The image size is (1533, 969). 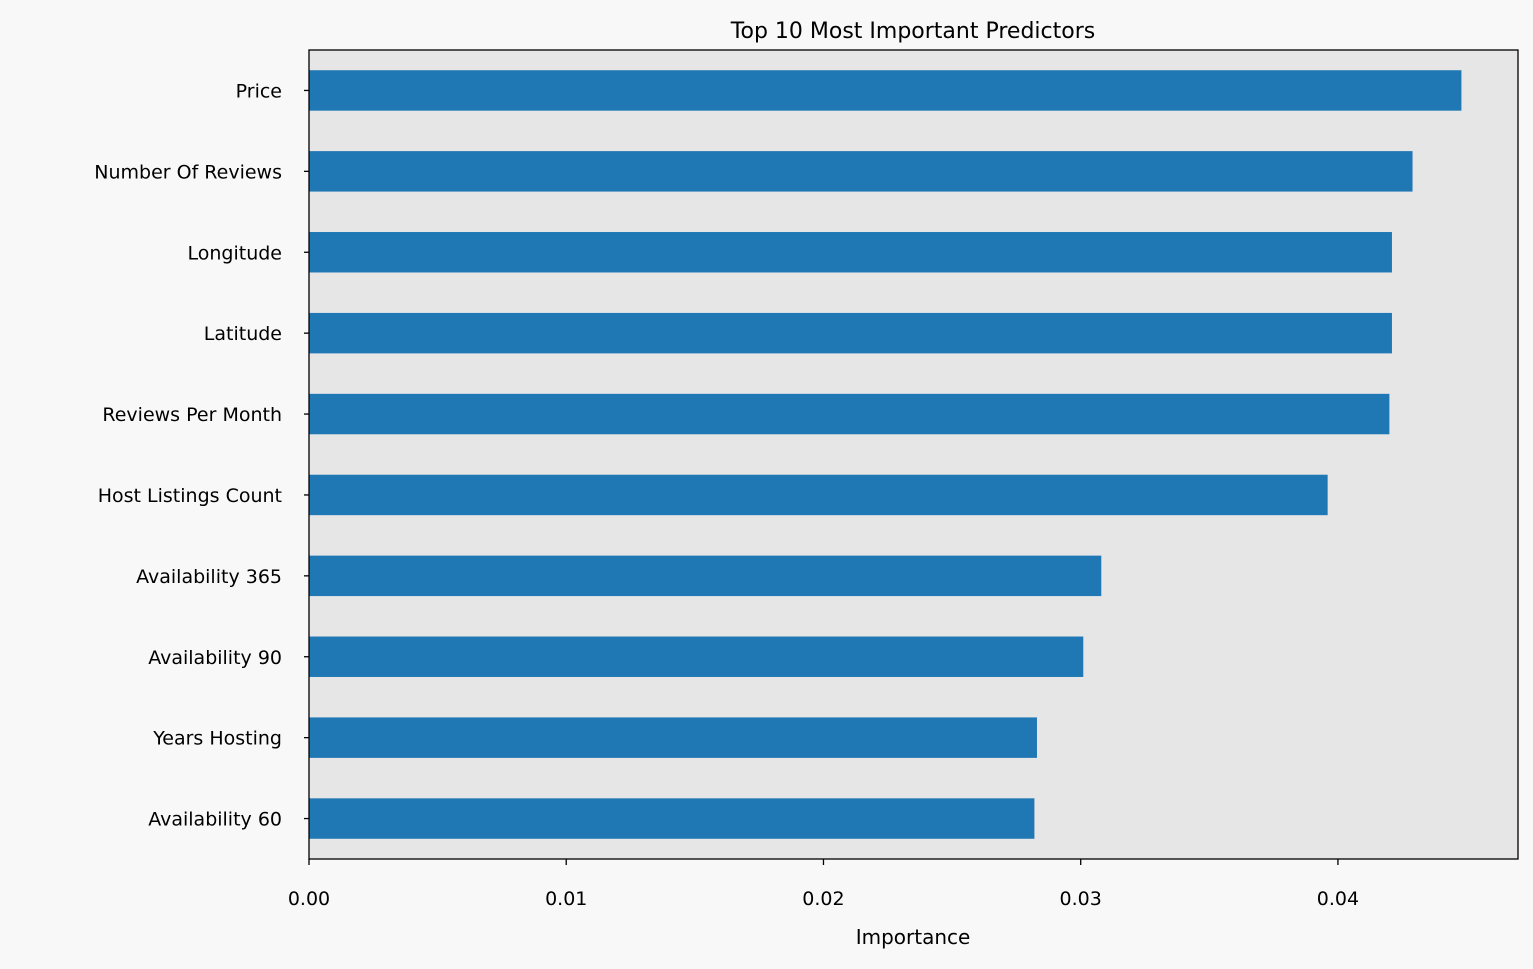 What do you see at coordinates (309, 899) in the screenshot?
I see `x-tick-label: 0.00` at bounding box center [309, 899].